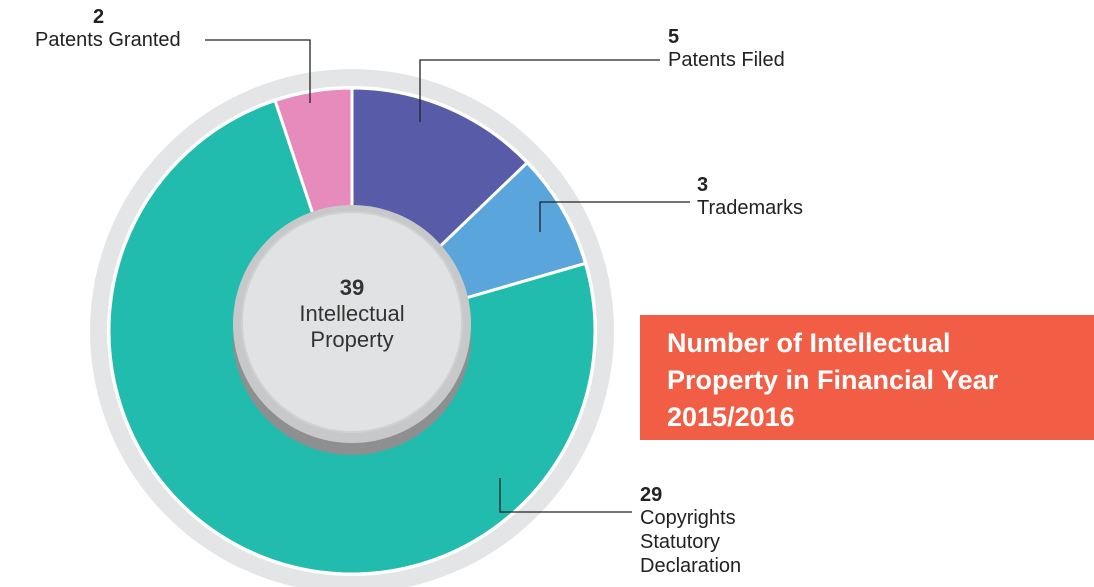 Image resolution: width=1094 pixels, height=587 pixels. I want to click on center-value: 39, so click(352, 287).